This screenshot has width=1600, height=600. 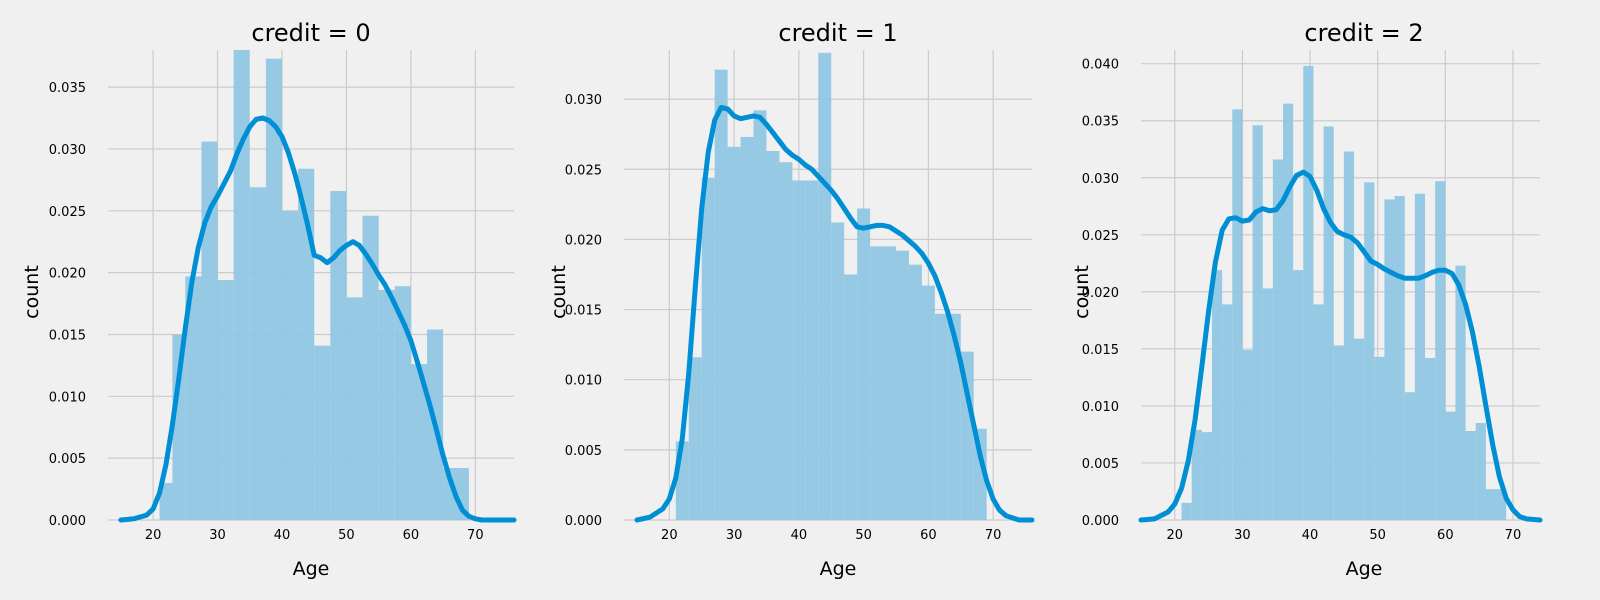 I want to click on subplot-title: credit = 2, so click(x=1363, y=33).